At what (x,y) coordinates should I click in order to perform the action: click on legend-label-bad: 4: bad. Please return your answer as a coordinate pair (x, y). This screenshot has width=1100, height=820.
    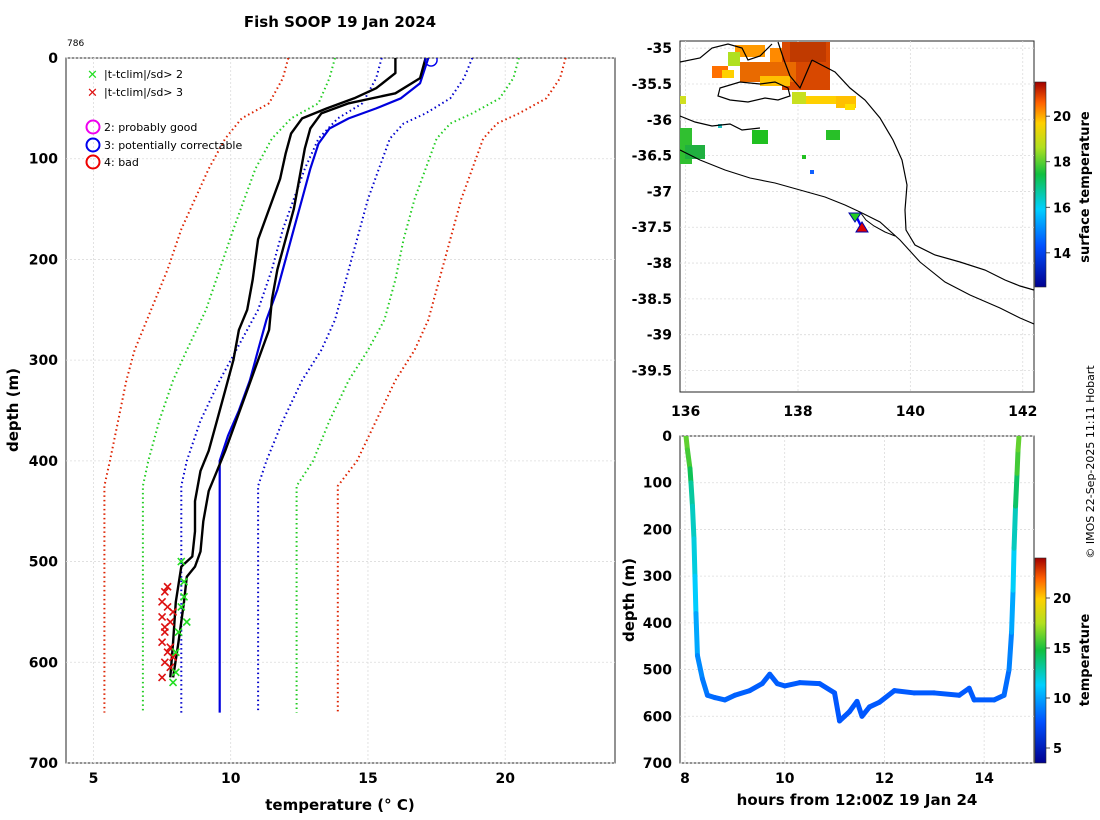
    Looking at the image, I should click on (121, 162).